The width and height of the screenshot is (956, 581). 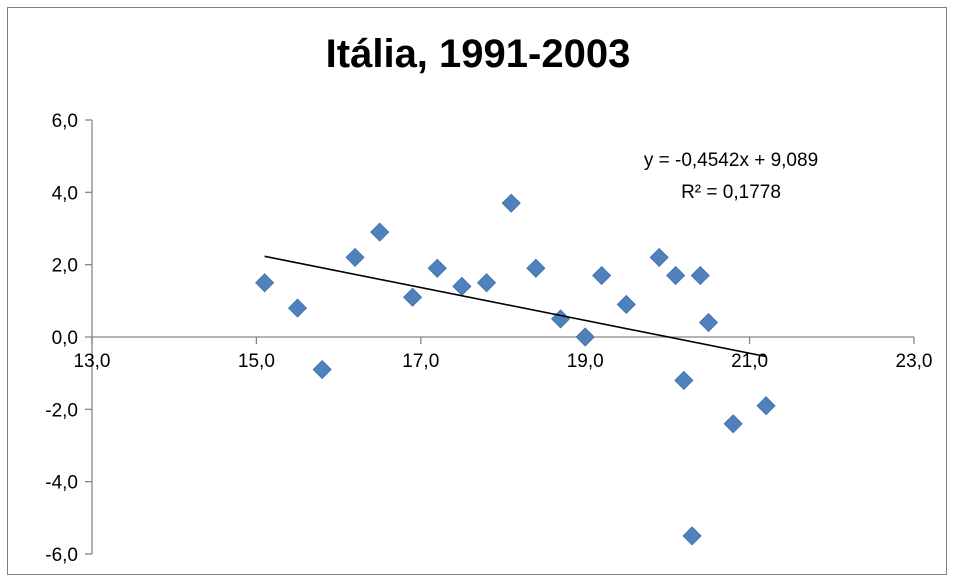 What do you see at coordinates (731, 160) in the screenshot?
I see `trendline-equation: y = -0,4542x + 9,089` at bounding box center [731, 160].